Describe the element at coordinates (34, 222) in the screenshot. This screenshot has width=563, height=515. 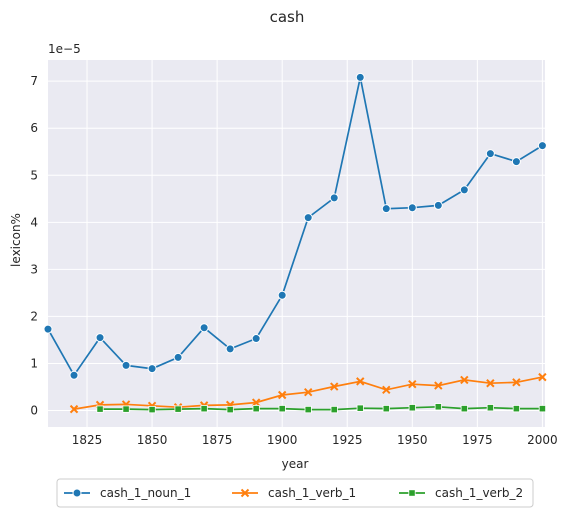
I see `y-tick-label: 4` at that location.